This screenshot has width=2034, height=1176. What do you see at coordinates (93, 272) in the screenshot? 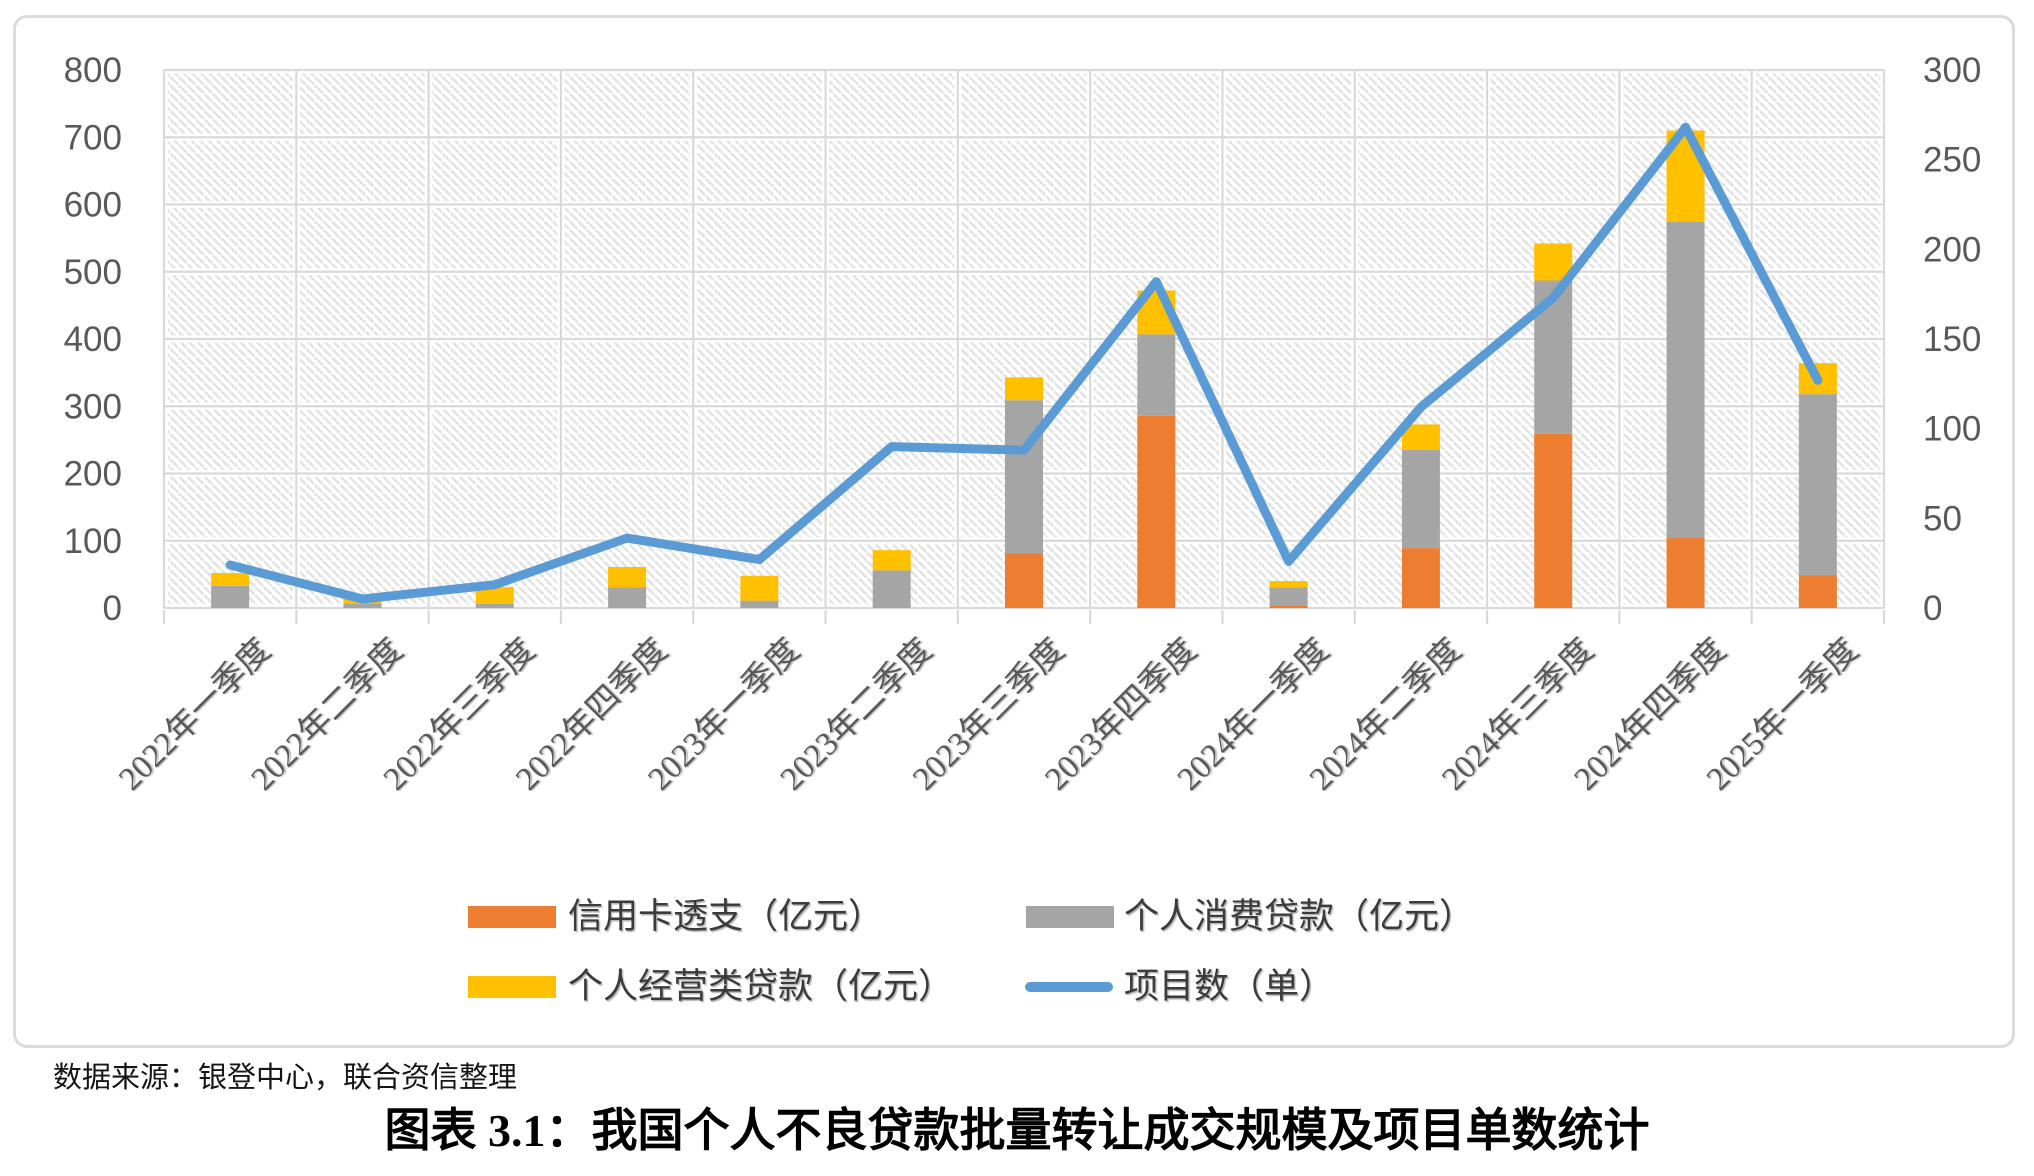
I see `left-axis-tick-label: 500` at bounding box center [93, 272].